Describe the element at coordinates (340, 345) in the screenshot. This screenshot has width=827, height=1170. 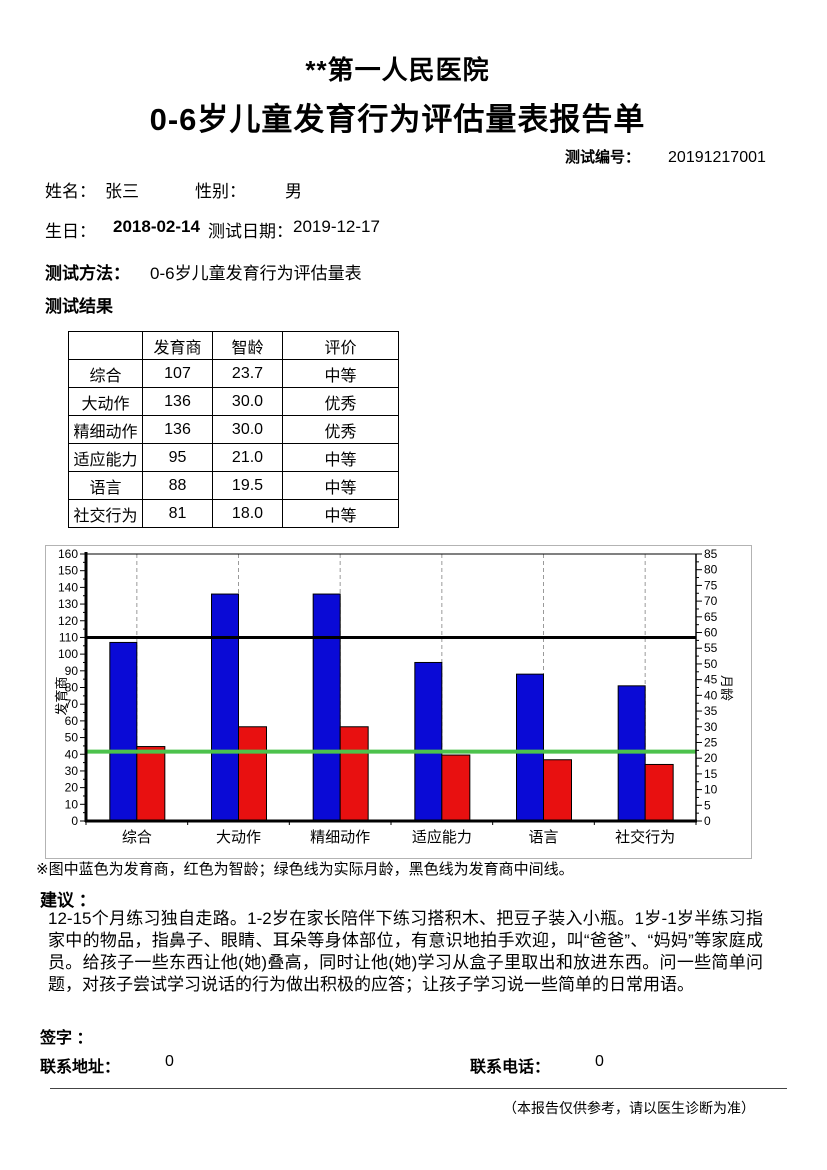
I see `results-header-cell-3: 评价` at that location.